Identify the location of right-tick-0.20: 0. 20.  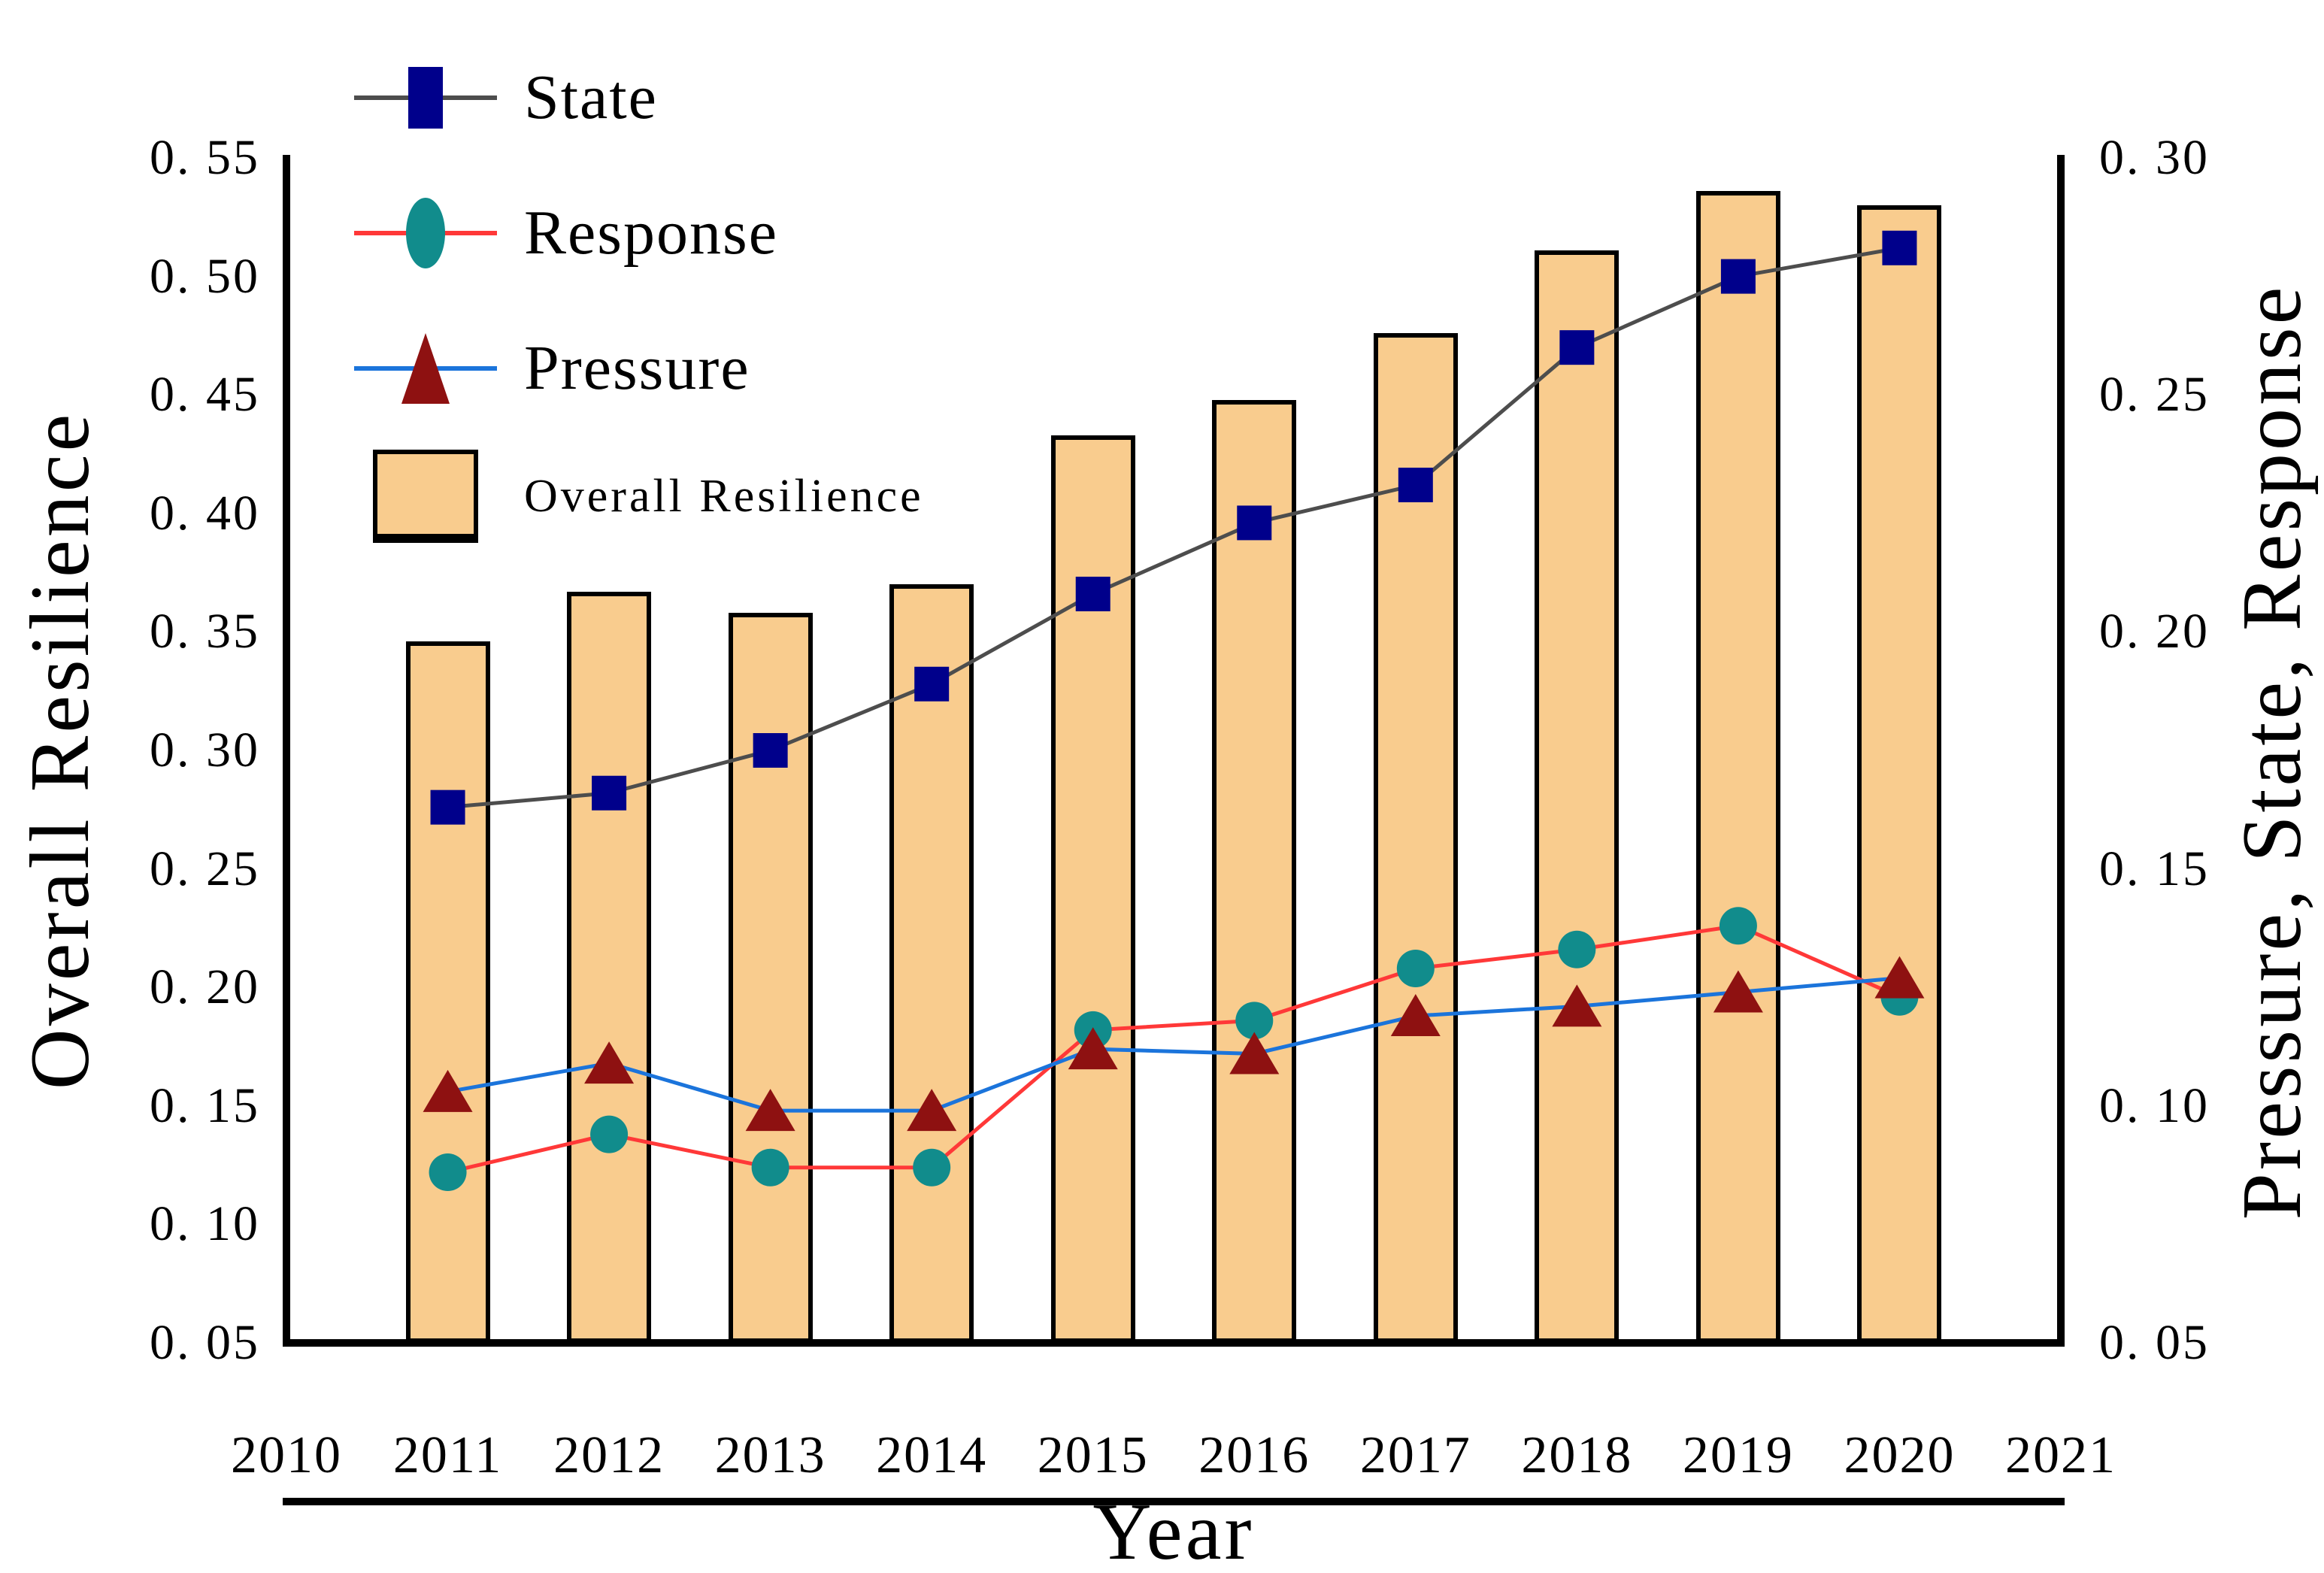
(2154, 631).